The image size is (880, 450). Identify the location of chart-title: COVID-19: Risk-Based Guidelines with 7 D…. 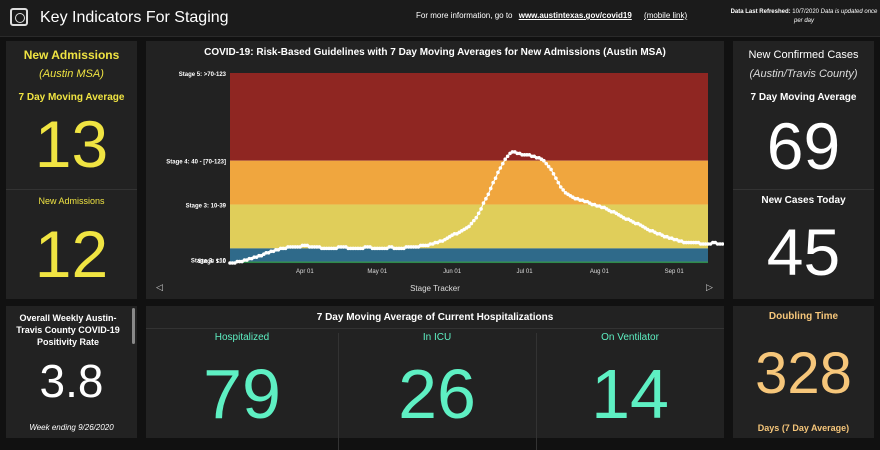
(435, 52).